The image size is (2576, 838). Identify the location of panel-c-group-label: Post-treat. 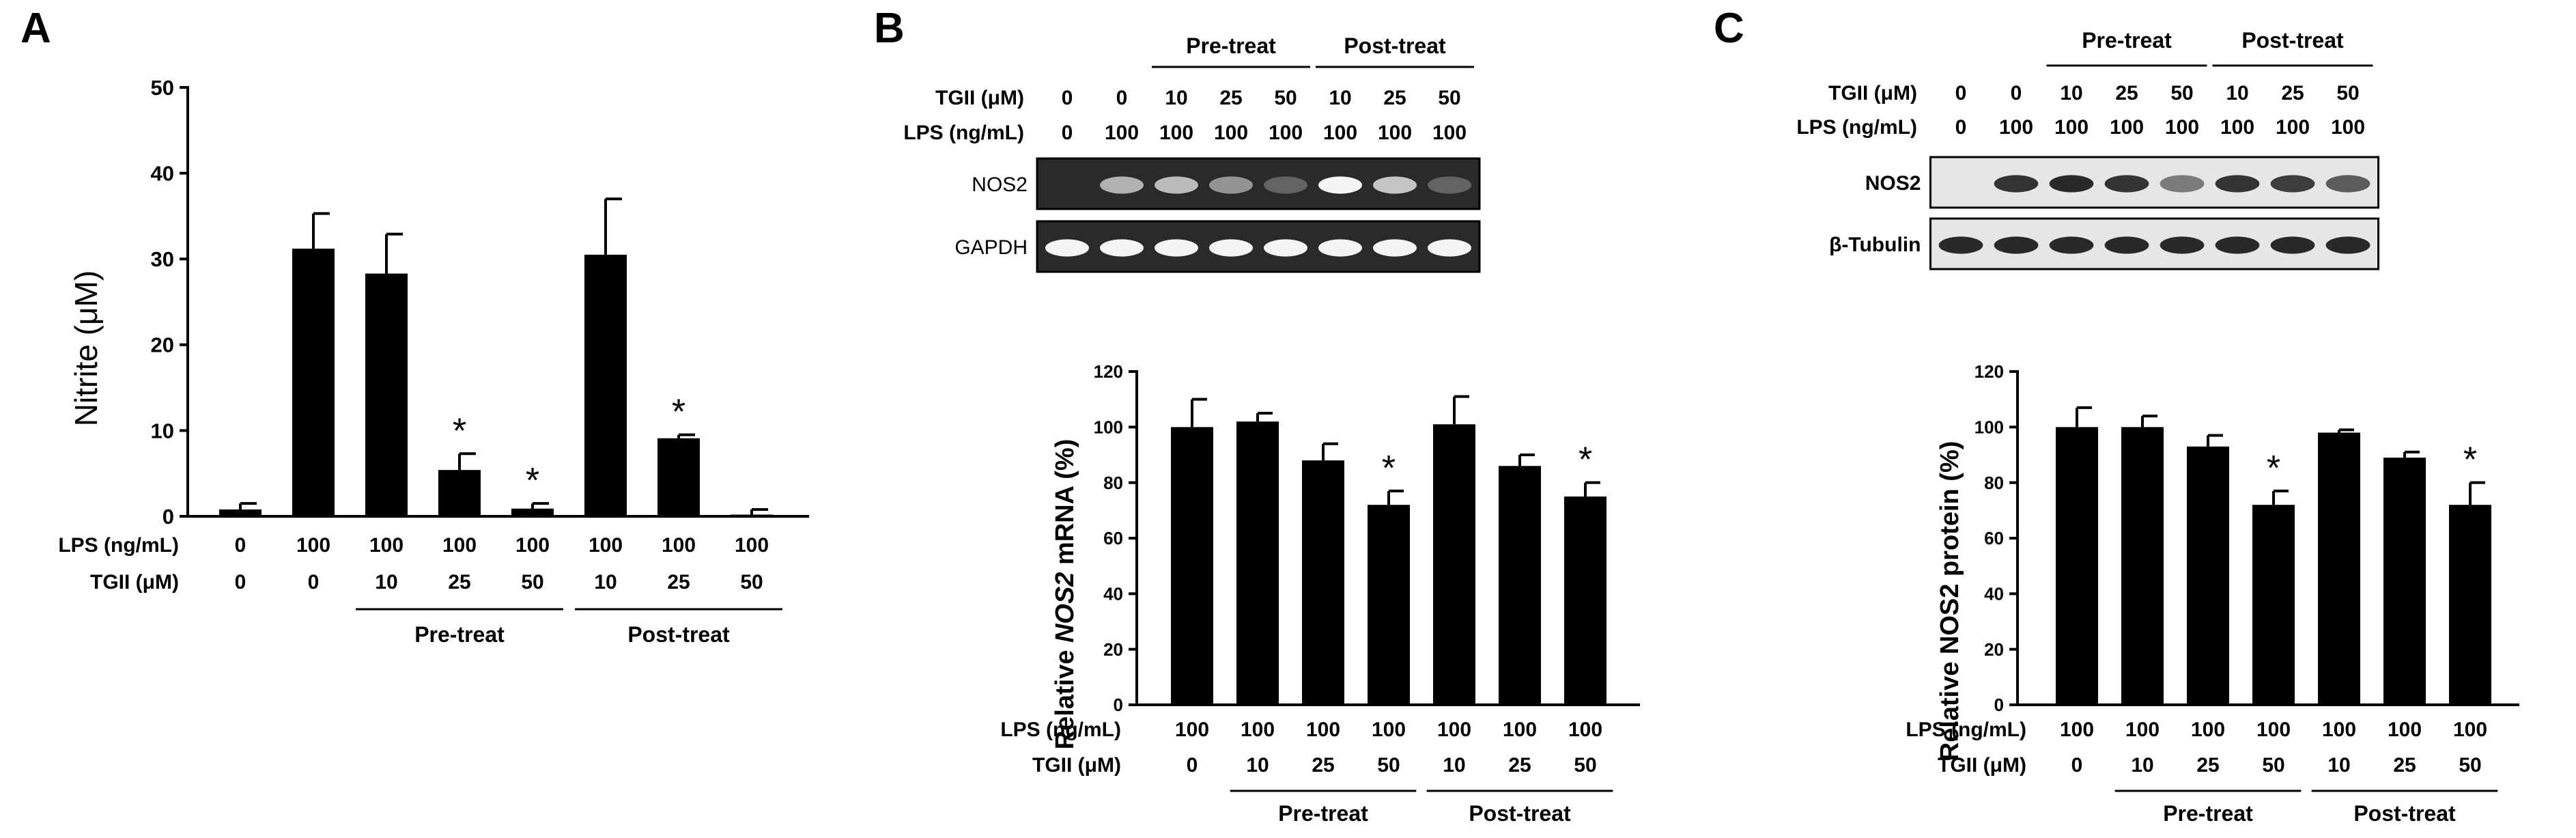
(2404, 813).